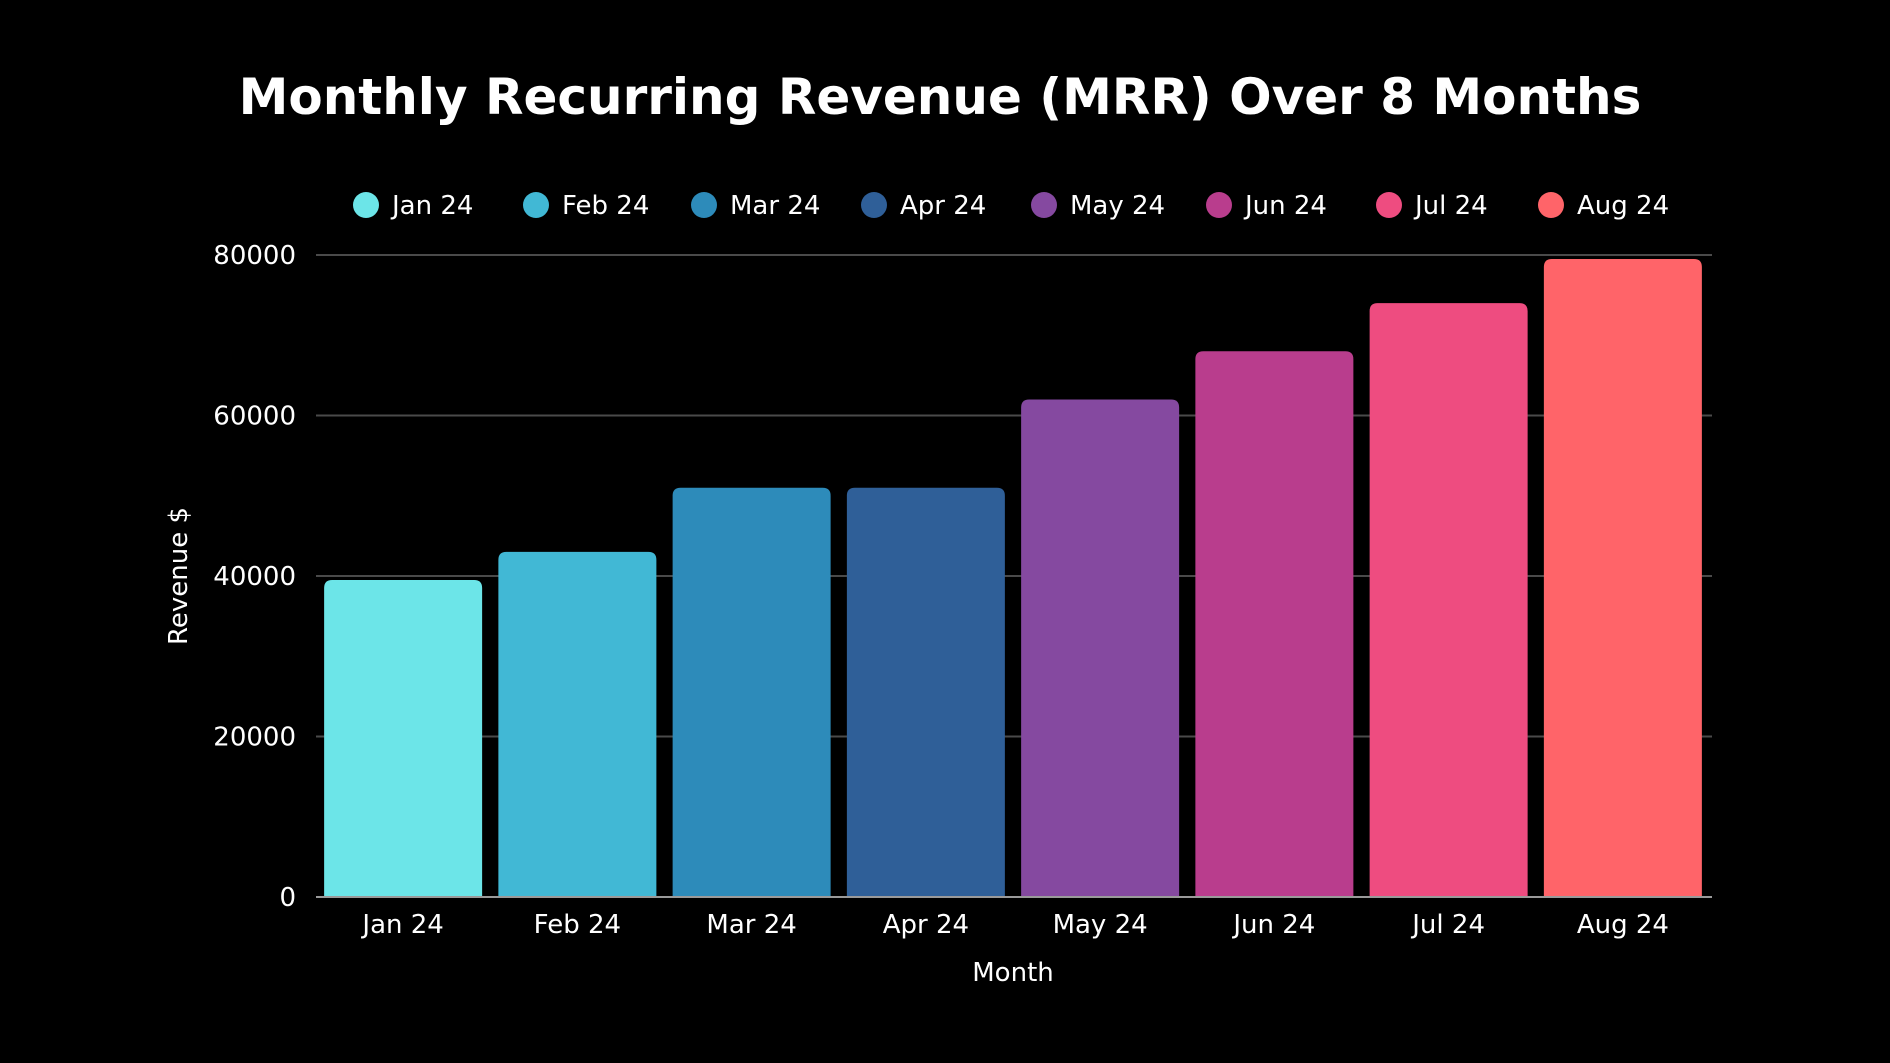 This screenshot has height=1063, width=1890. I want to click on y-tick-label: 0, so click(287, 898).